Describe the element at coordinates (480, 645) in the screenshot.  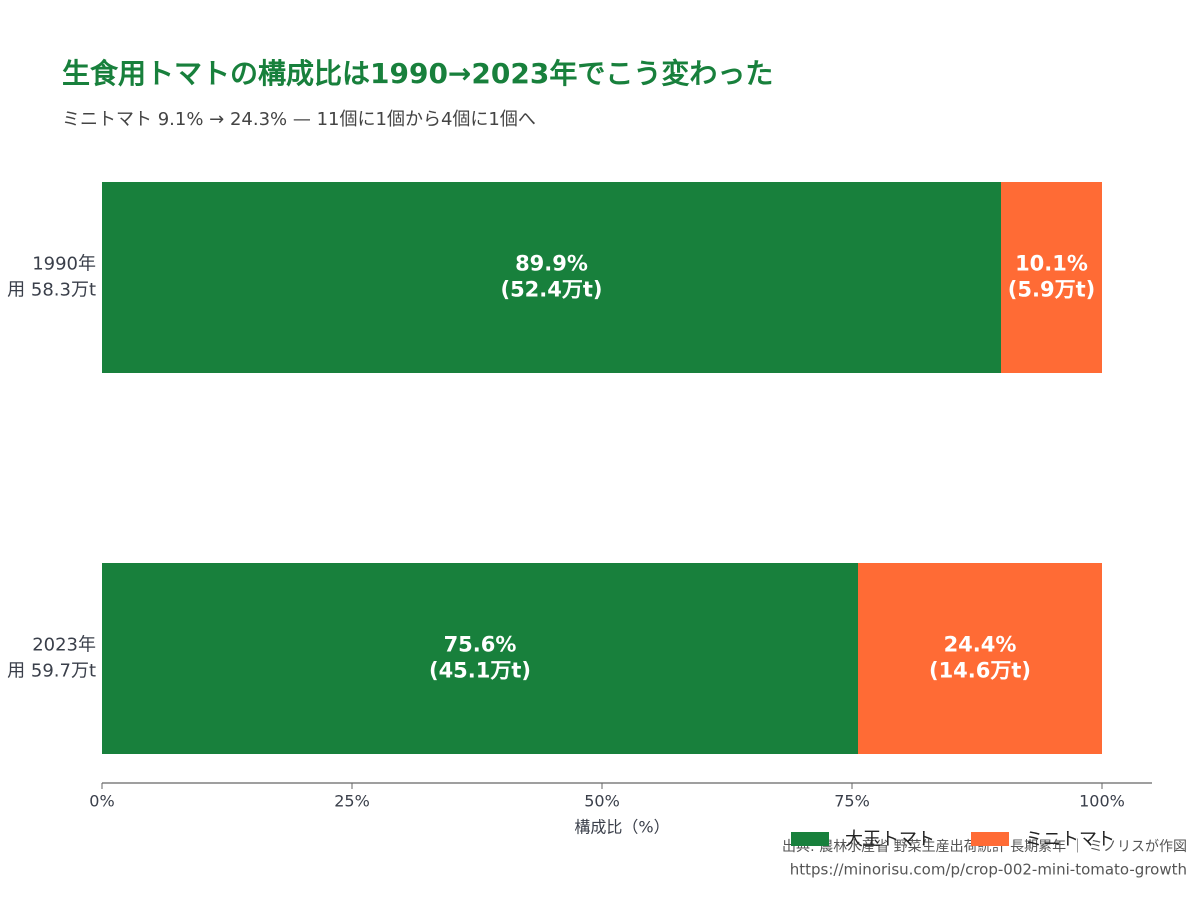
I see `data-label: 75.6%` at that location.